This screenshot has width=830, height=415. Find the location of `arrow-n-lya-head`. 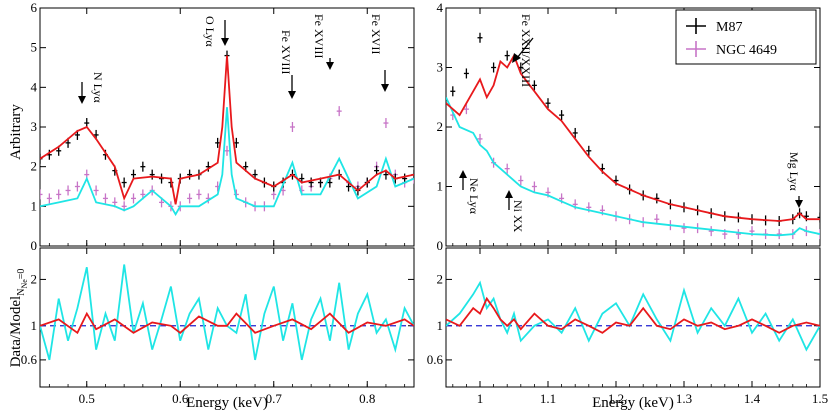

arrow-n-lya-head is located at coordinates (82, 100).